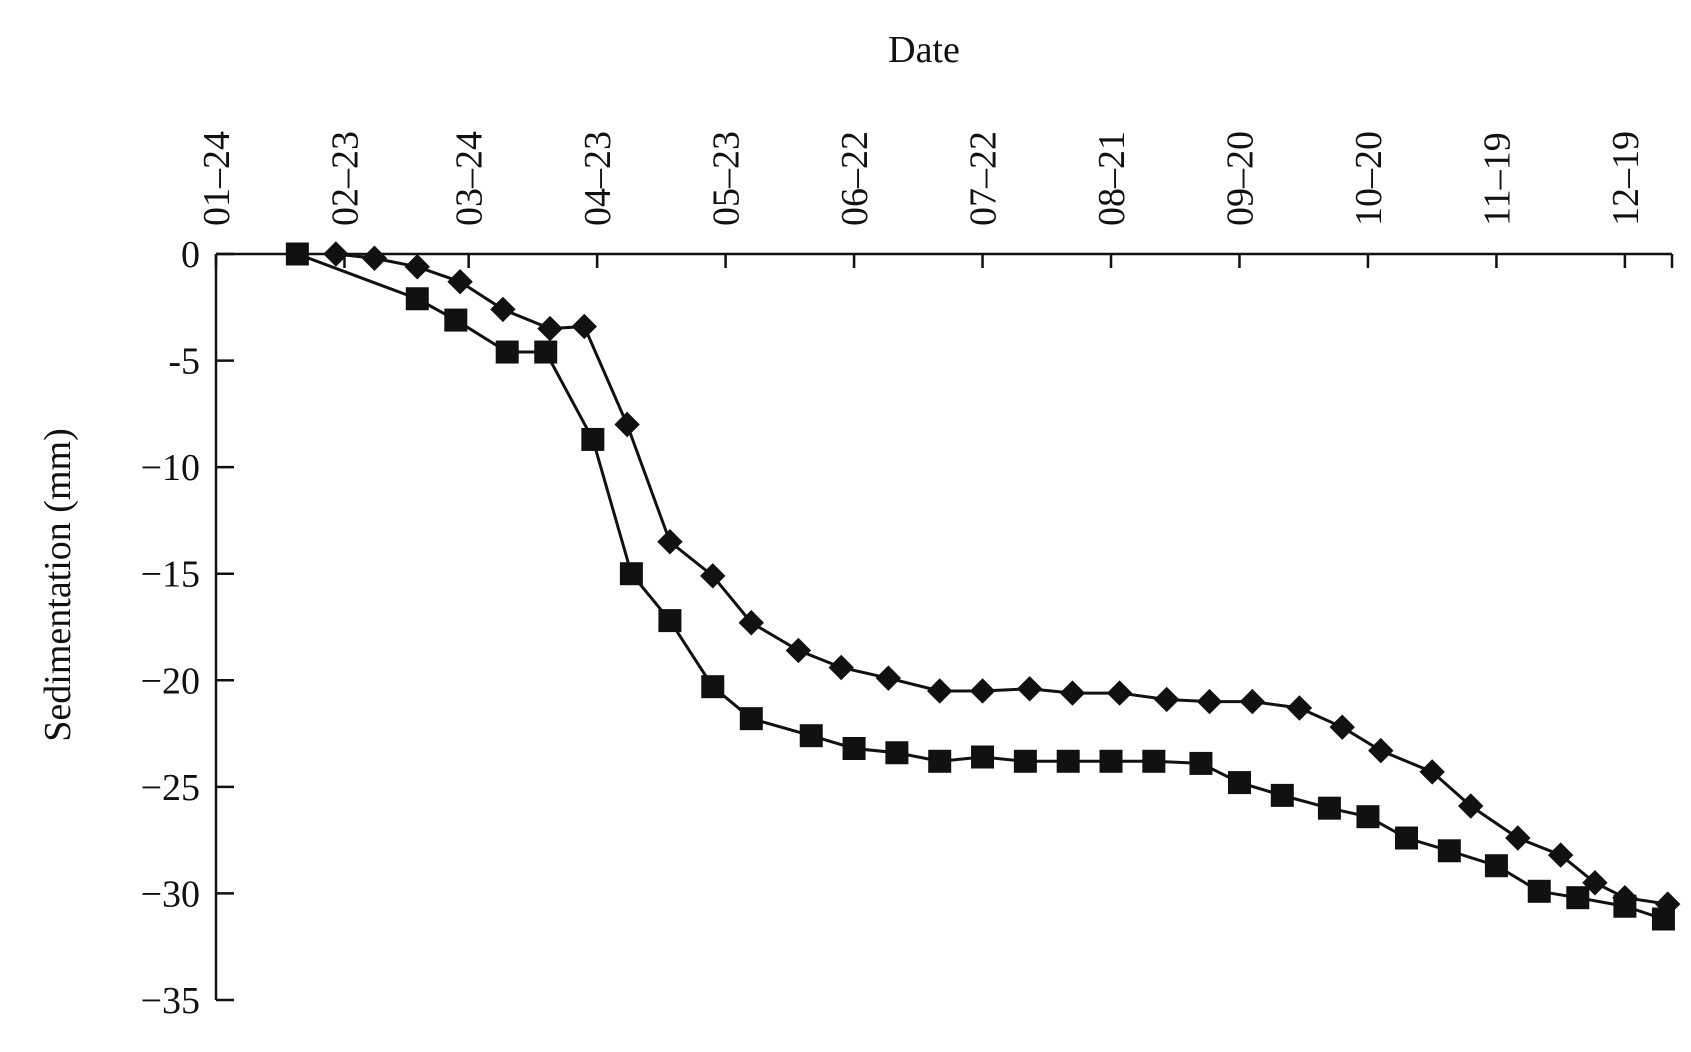 This screenshot has height=1052, width=1691. Describe the element at coordinates (598, 178) in the screenshot. I see `x-tick-label: 04–23` at that location.